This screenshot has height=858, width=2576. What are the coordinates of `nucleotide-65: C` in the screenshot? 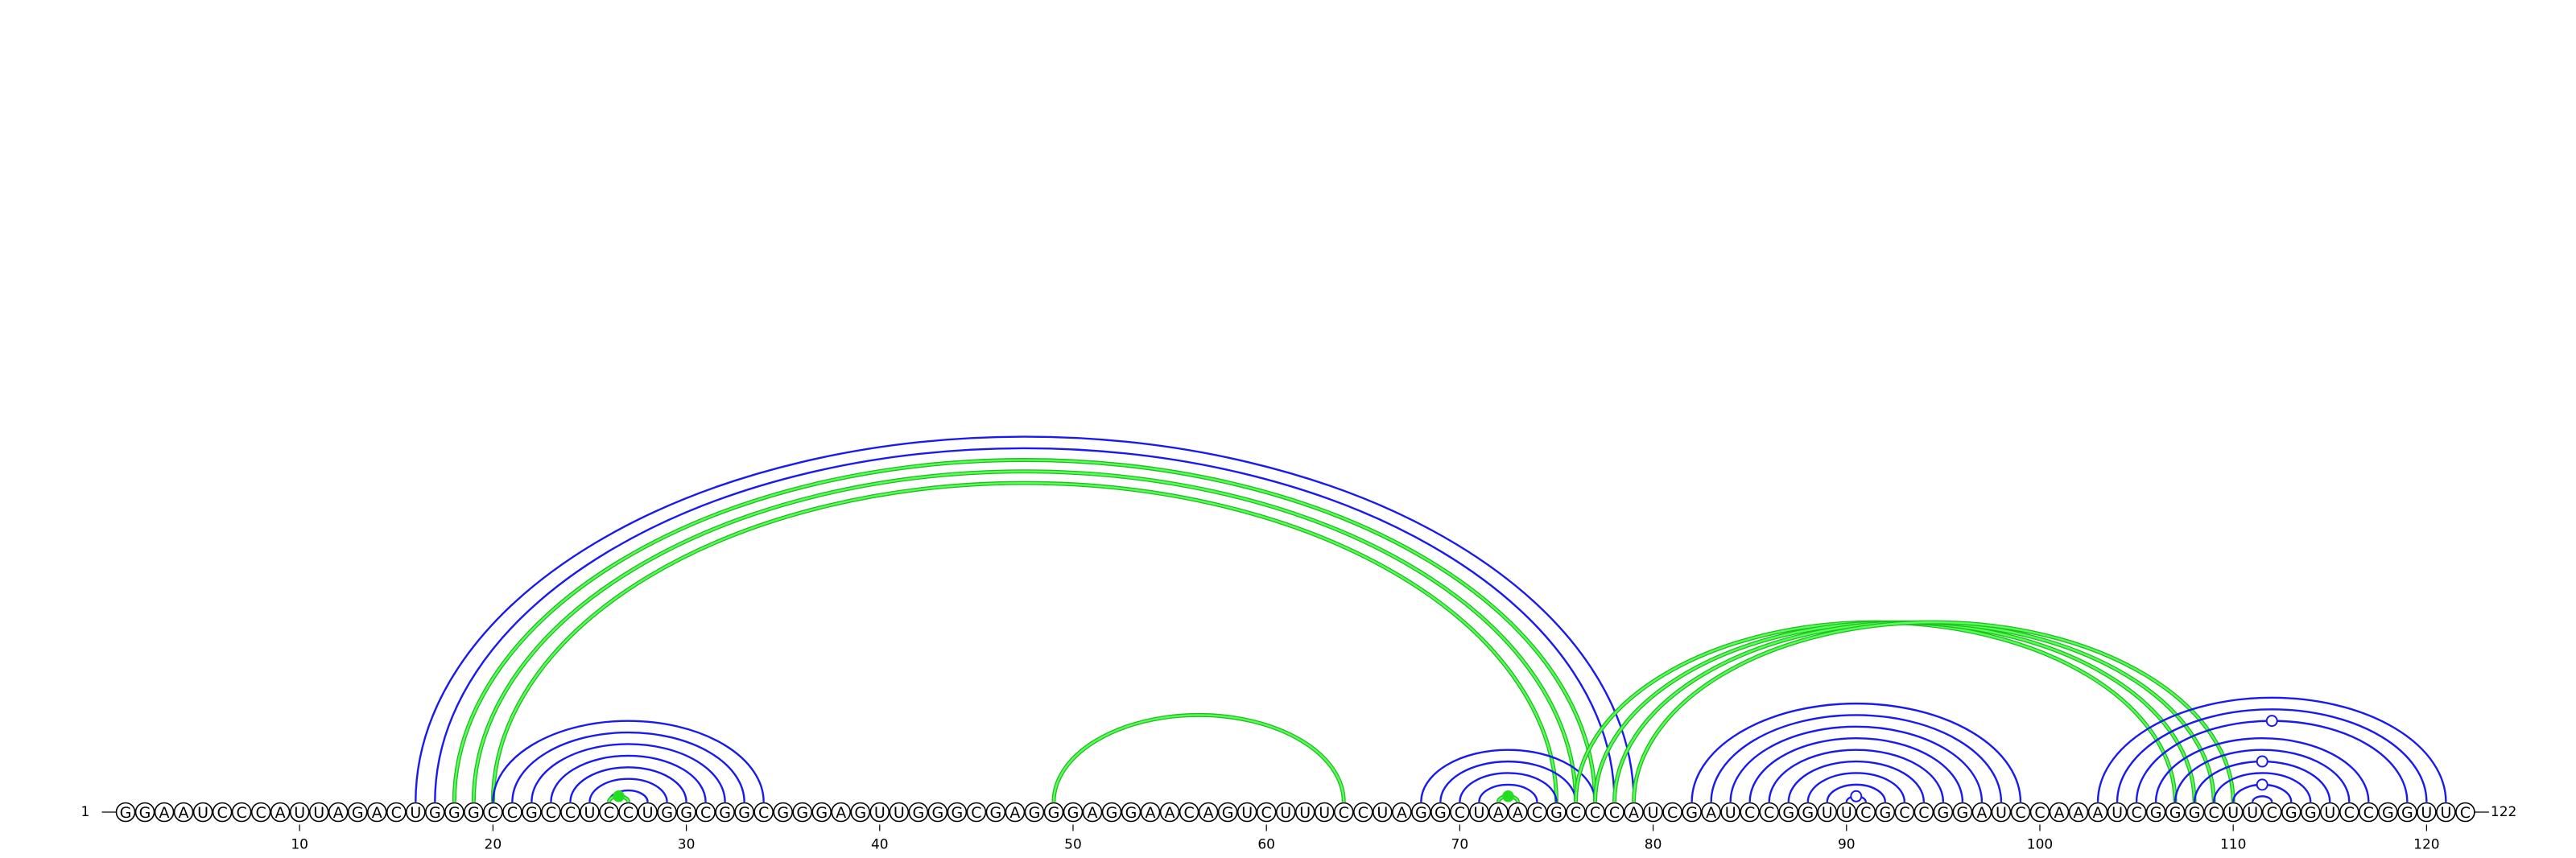 It's located at (1362, 813).